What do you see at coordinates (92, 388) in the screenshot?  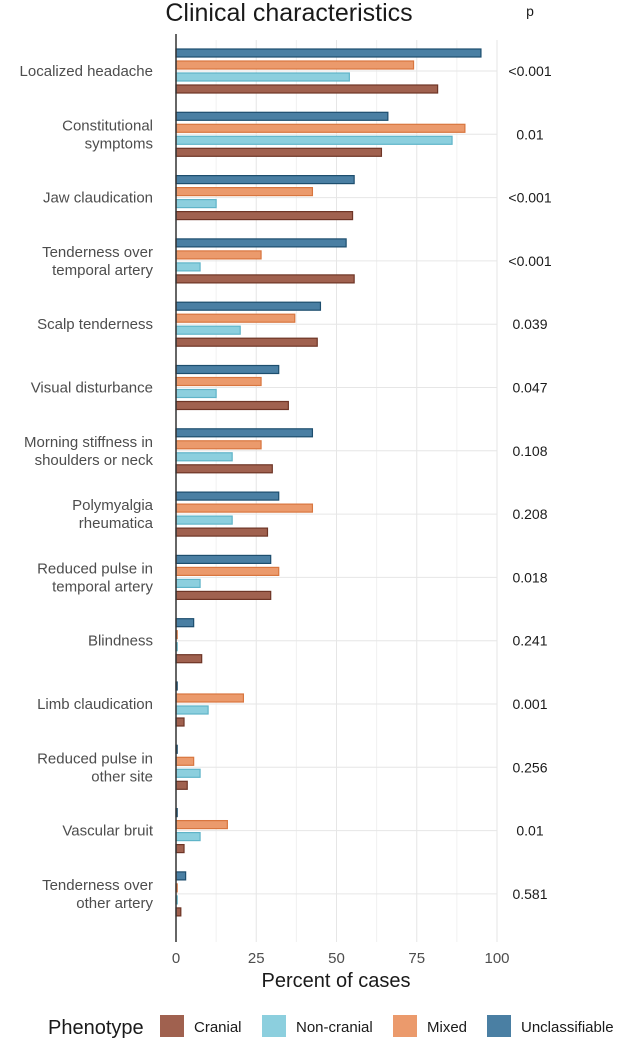 I see `category-label: Visual disturbance` at bounding box center [92, 388].